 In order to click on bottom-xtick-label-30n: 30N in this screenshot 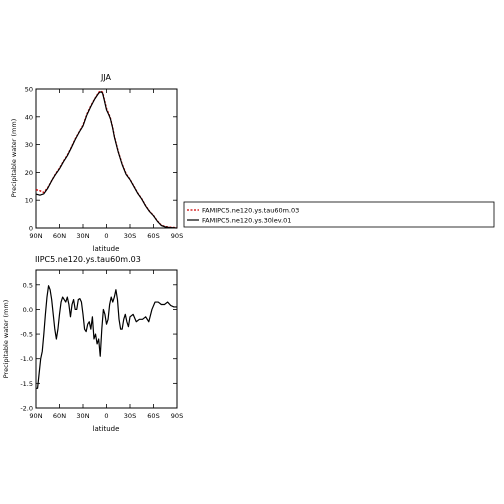, I will do `click(82, 416)`.